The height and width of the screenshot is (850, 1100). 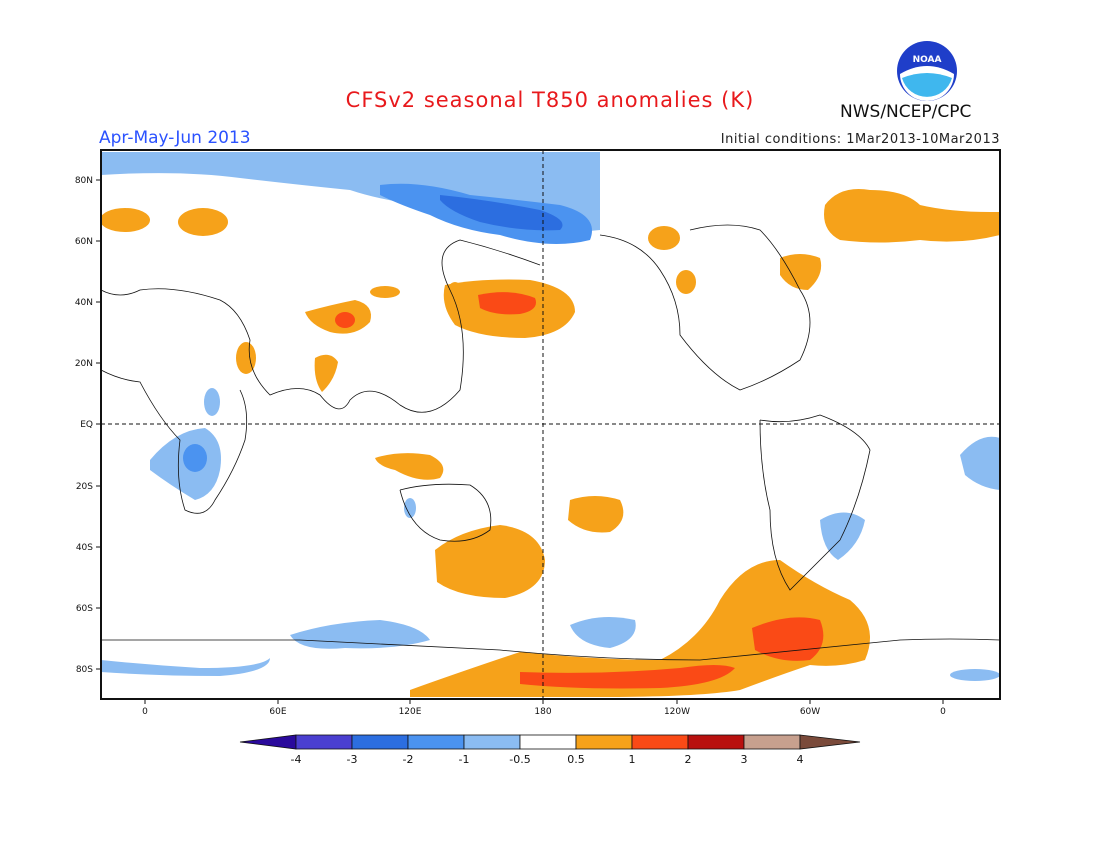 What do you see at coordinates (352, 759) in the screenshot?
I see `colorbar-label: -3` at bounding box center [352, 759].